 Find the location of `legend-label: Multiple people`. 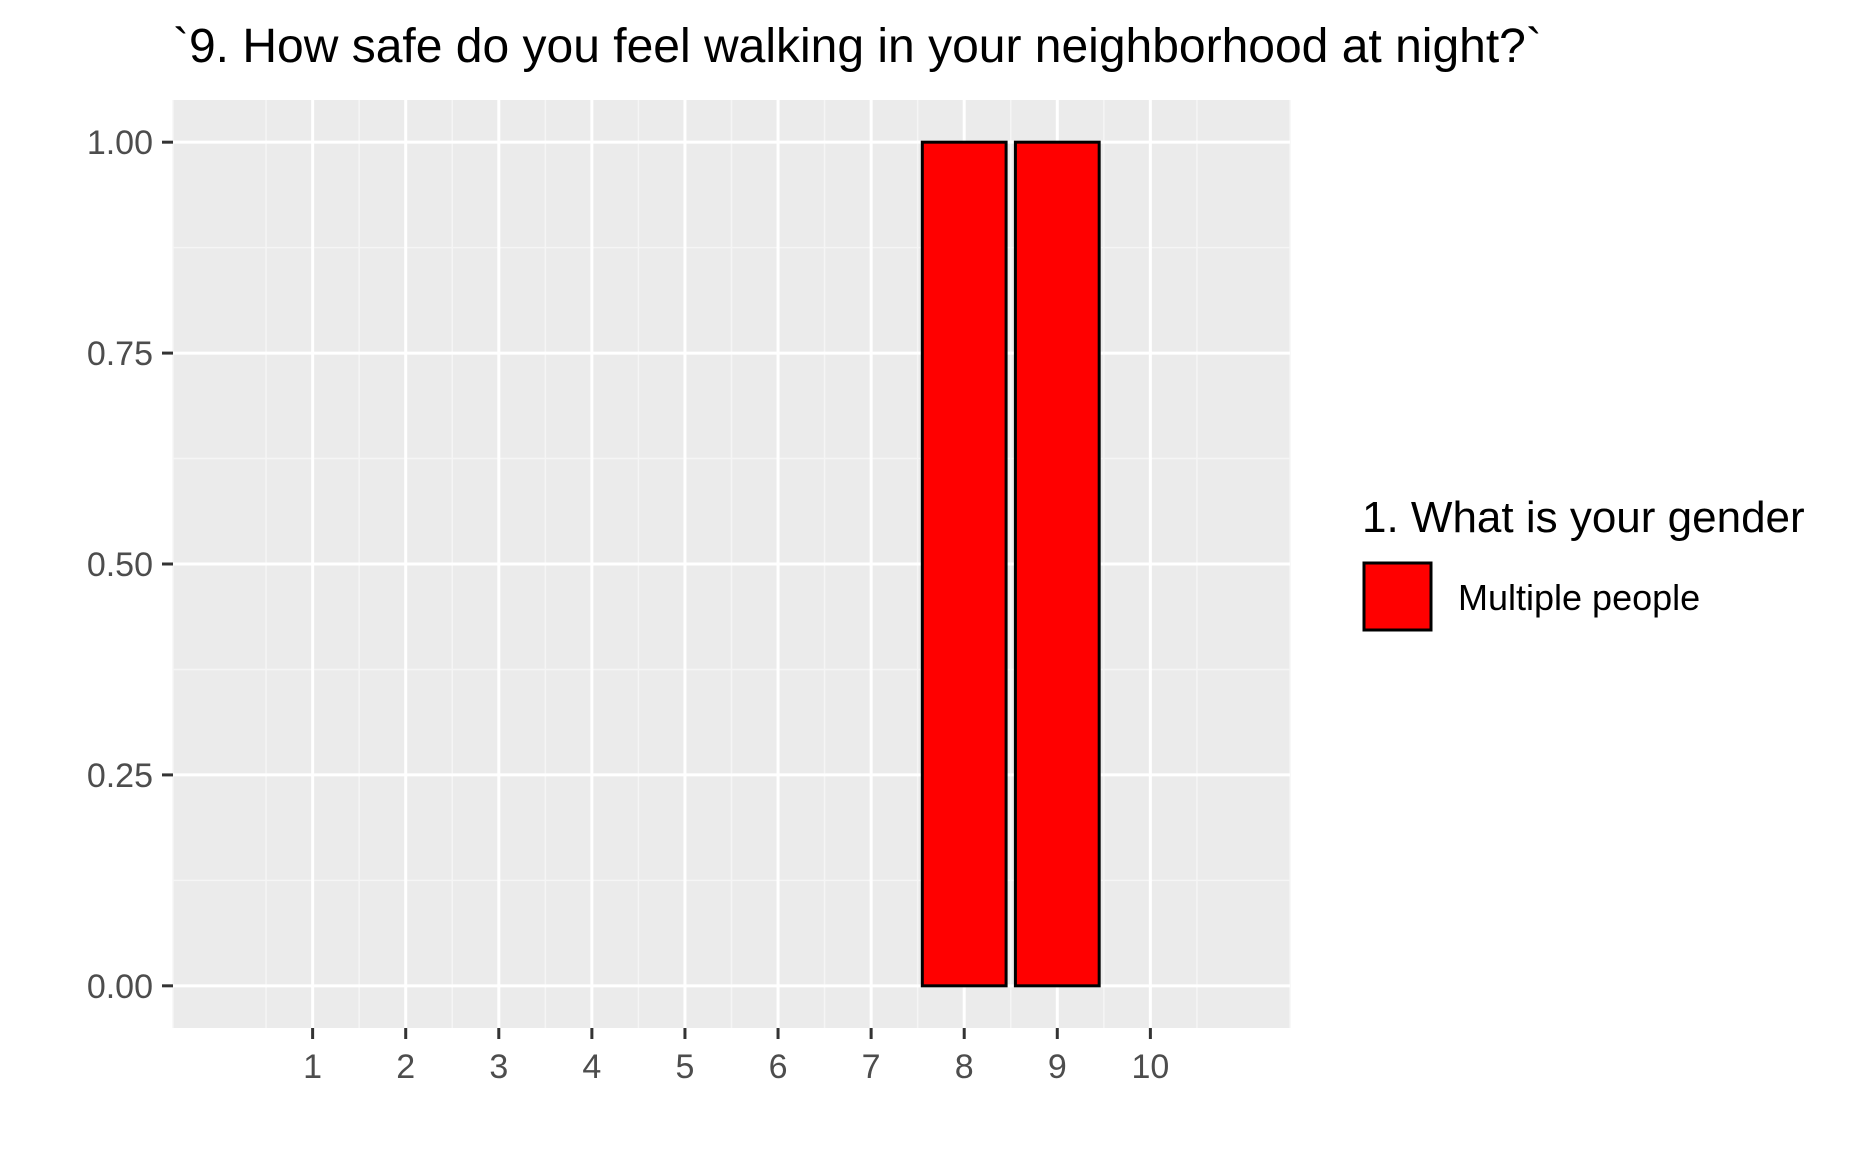

legend-label: Multiple people is located at coordinates (1579, 597).